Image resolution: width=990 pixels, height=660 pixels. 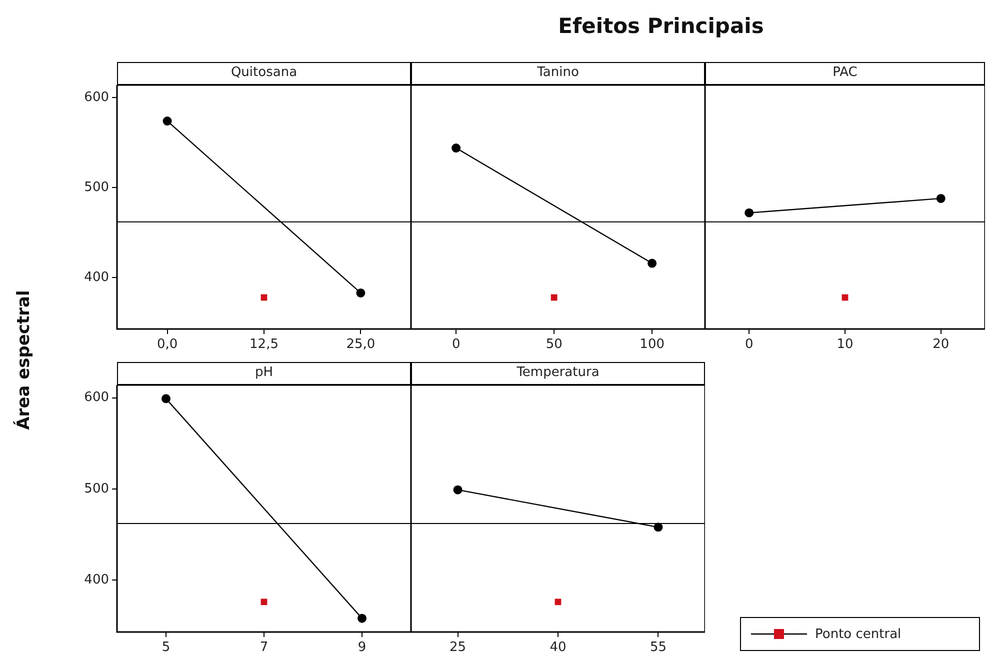 I want to click on x-tick-label: 50, so click(x=554, y=344).